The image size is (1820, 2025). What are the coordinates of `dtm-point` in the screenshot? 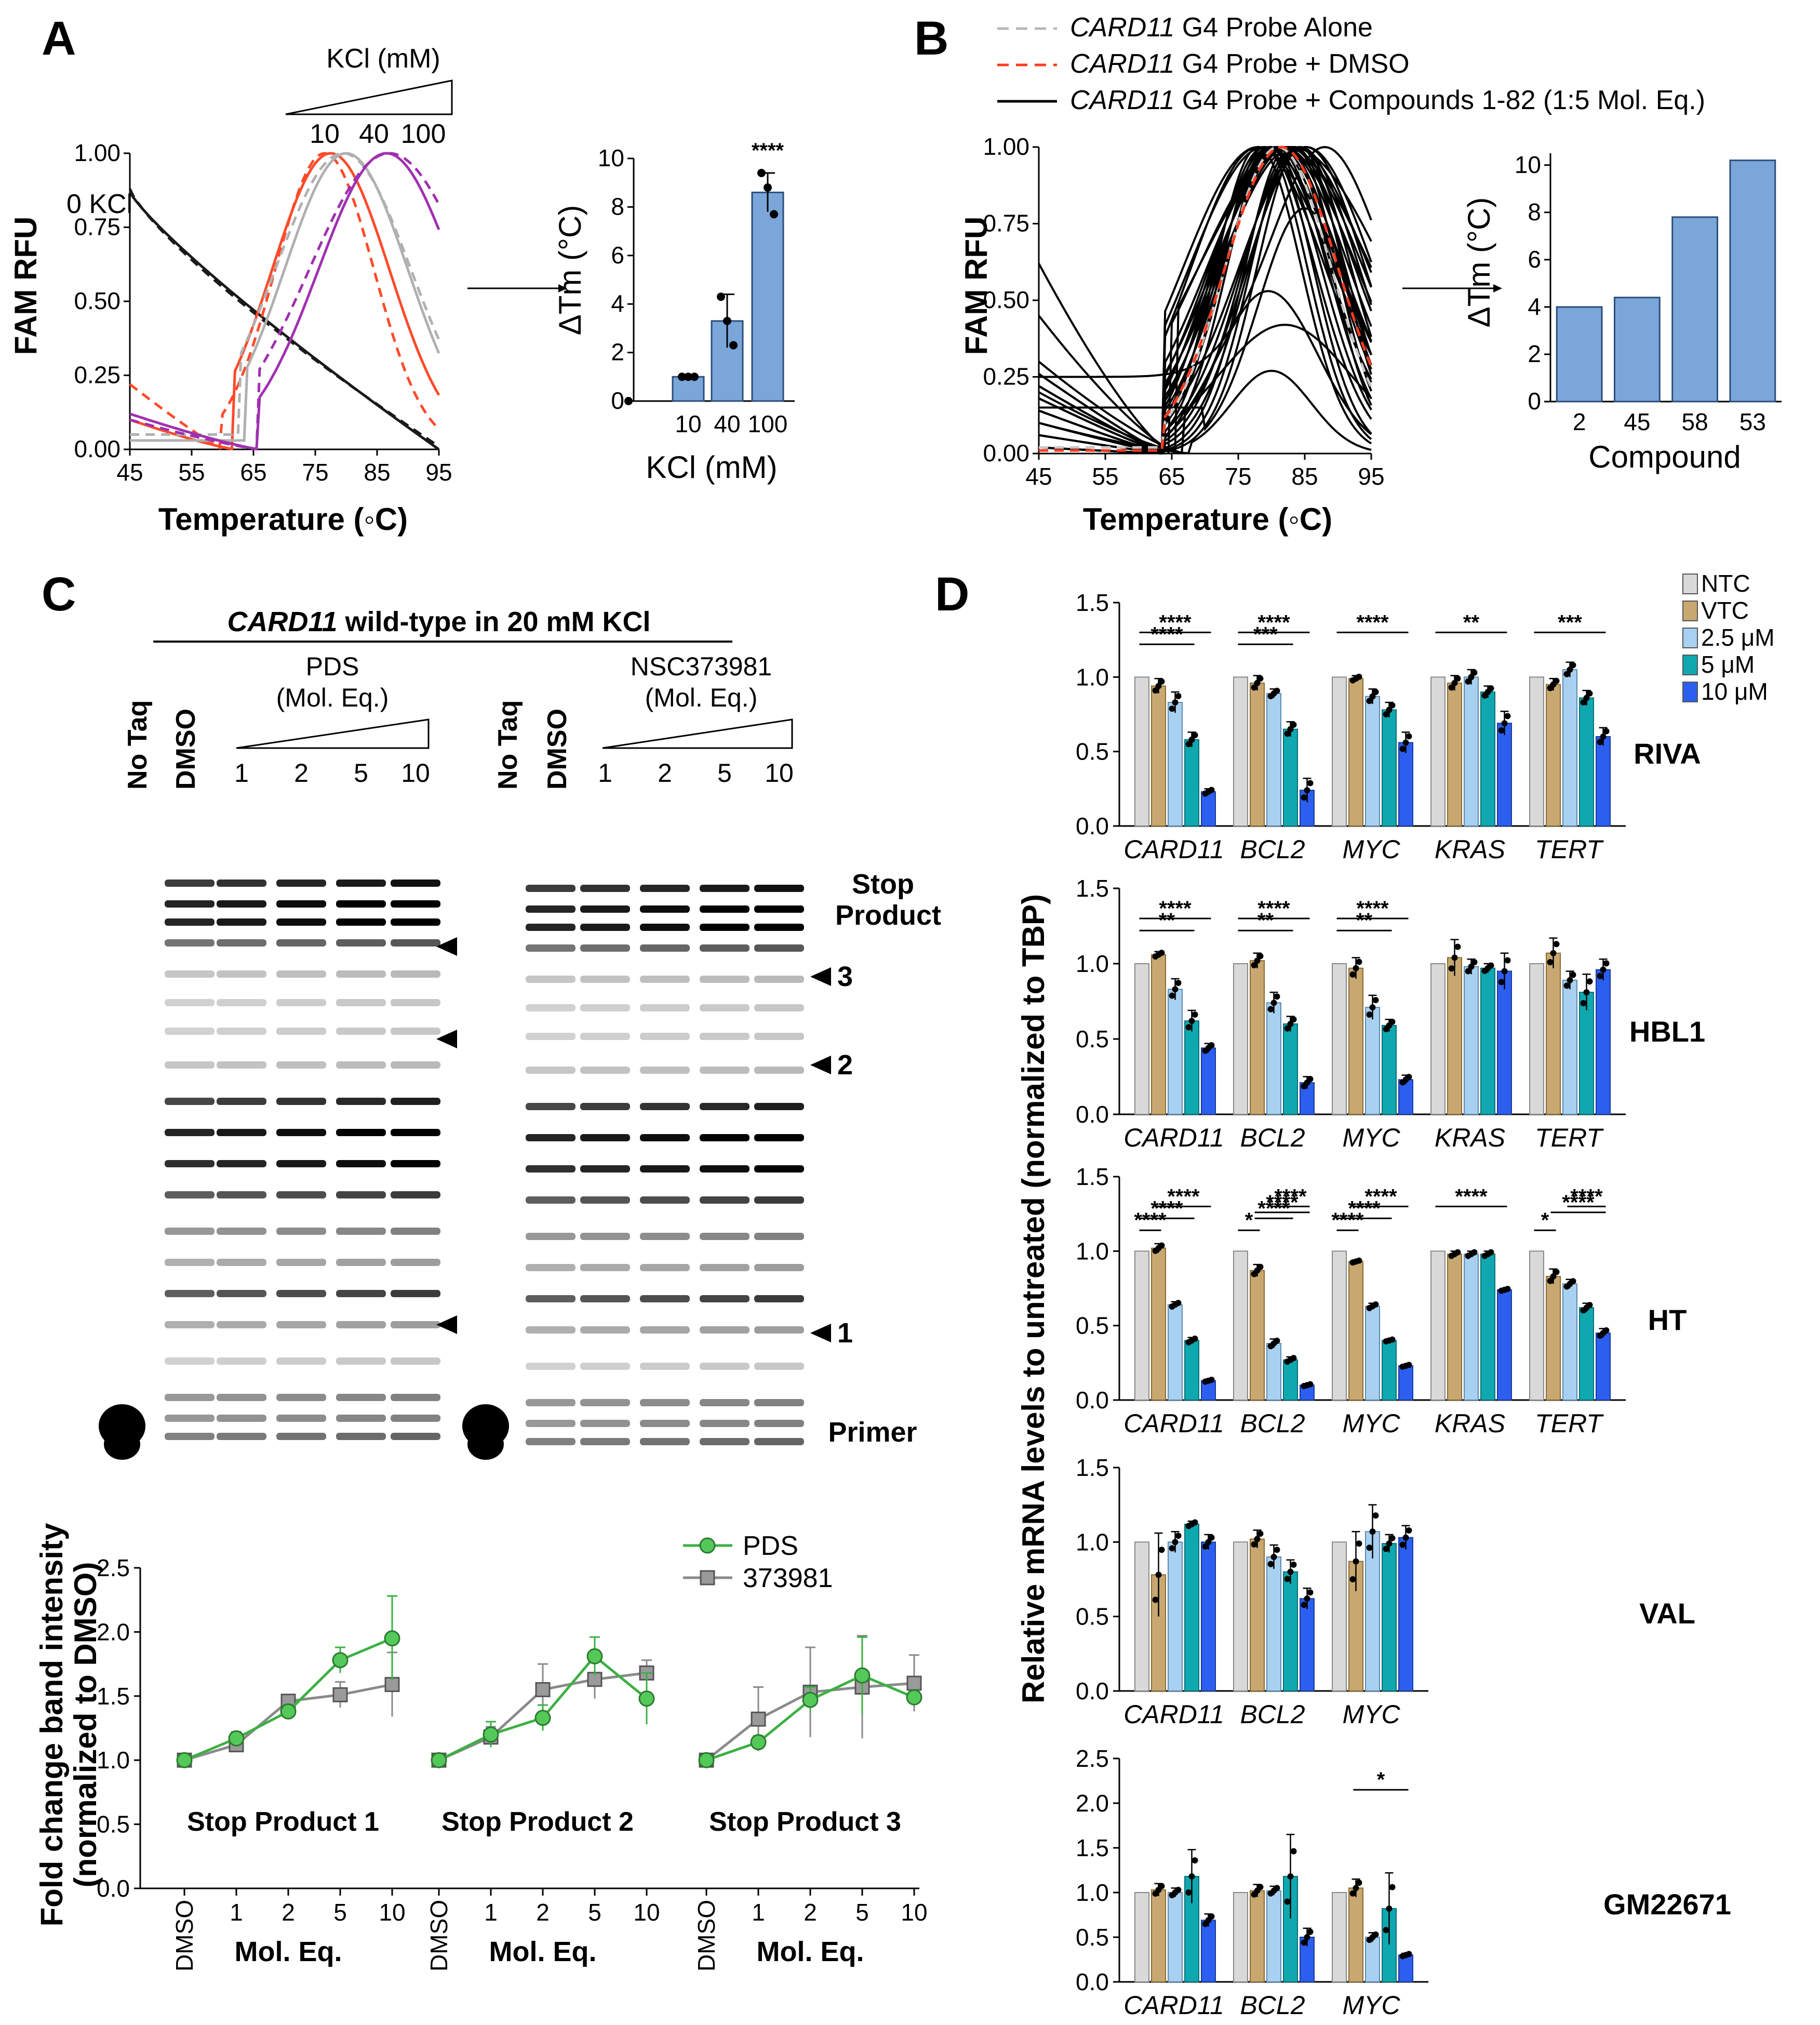 It's located at (682, 376).